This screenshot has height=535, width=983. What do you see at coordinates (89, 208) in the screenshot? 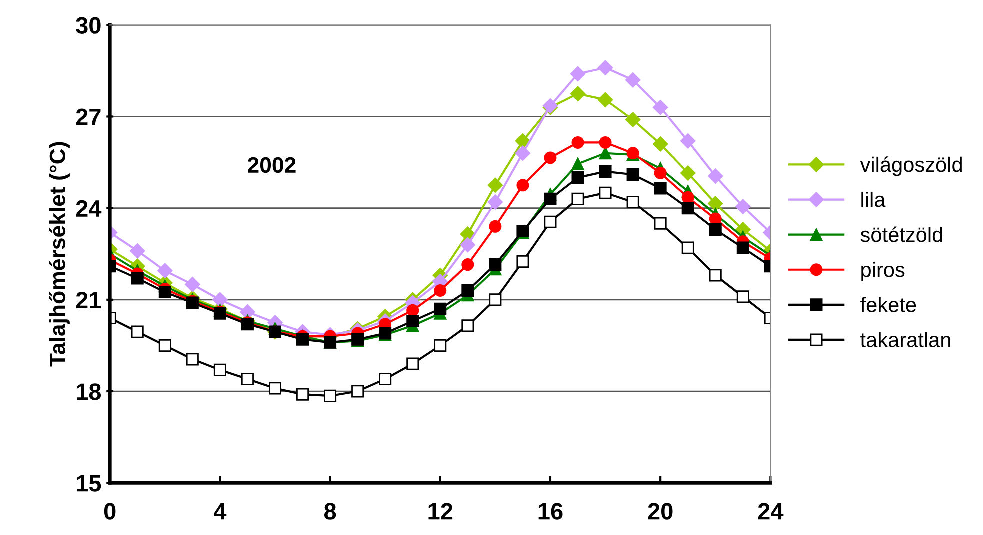
I see `y-tick-label: 24` at bounding box center [89, 208].